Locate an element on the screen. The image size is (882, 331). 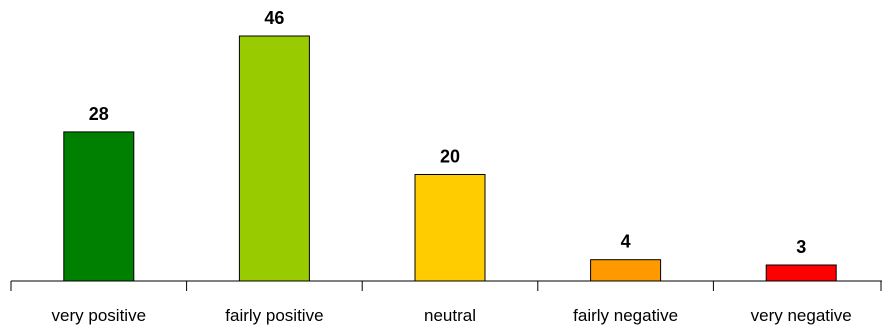
bar-very-positive is located at coordinates (99, 206).